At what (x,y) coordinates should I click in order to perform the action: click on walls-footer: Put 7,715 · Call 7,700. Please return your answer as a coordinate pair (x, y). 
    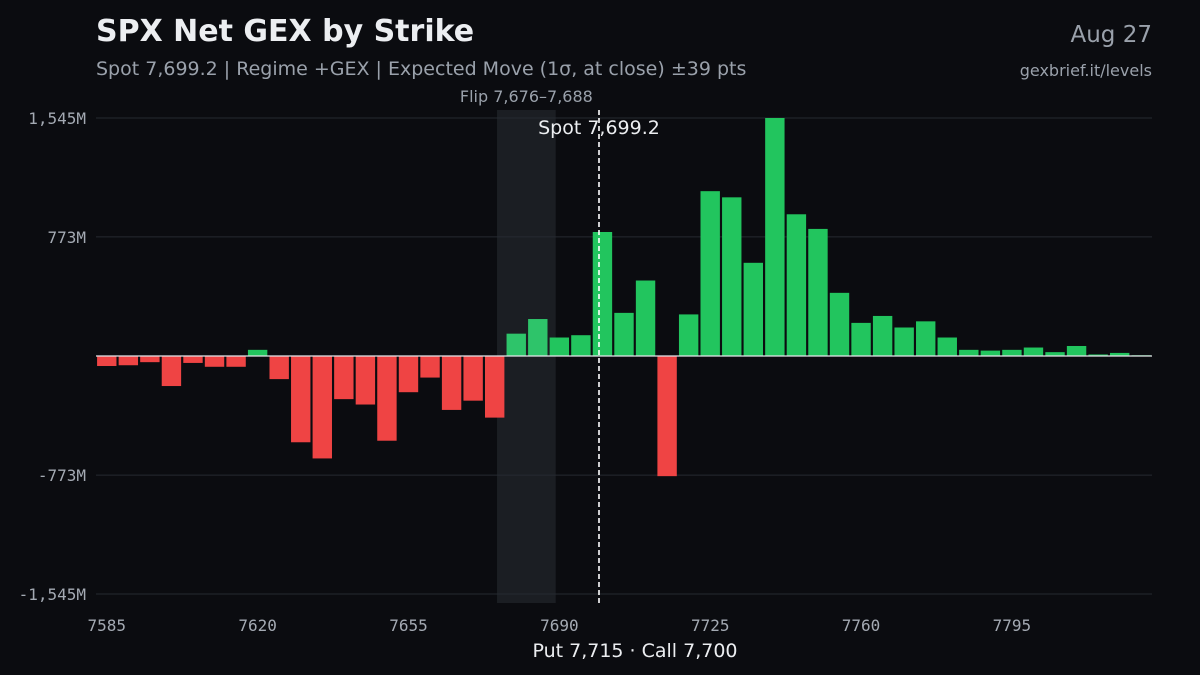
    Looking at the image, I should click on (635, 651).